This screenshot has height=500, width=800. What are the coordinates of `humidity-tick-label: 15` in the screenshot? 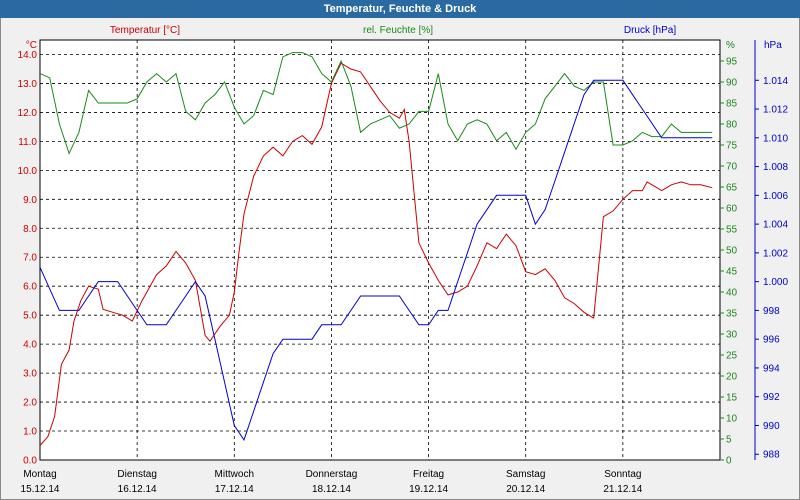 It's located at (732, 398).